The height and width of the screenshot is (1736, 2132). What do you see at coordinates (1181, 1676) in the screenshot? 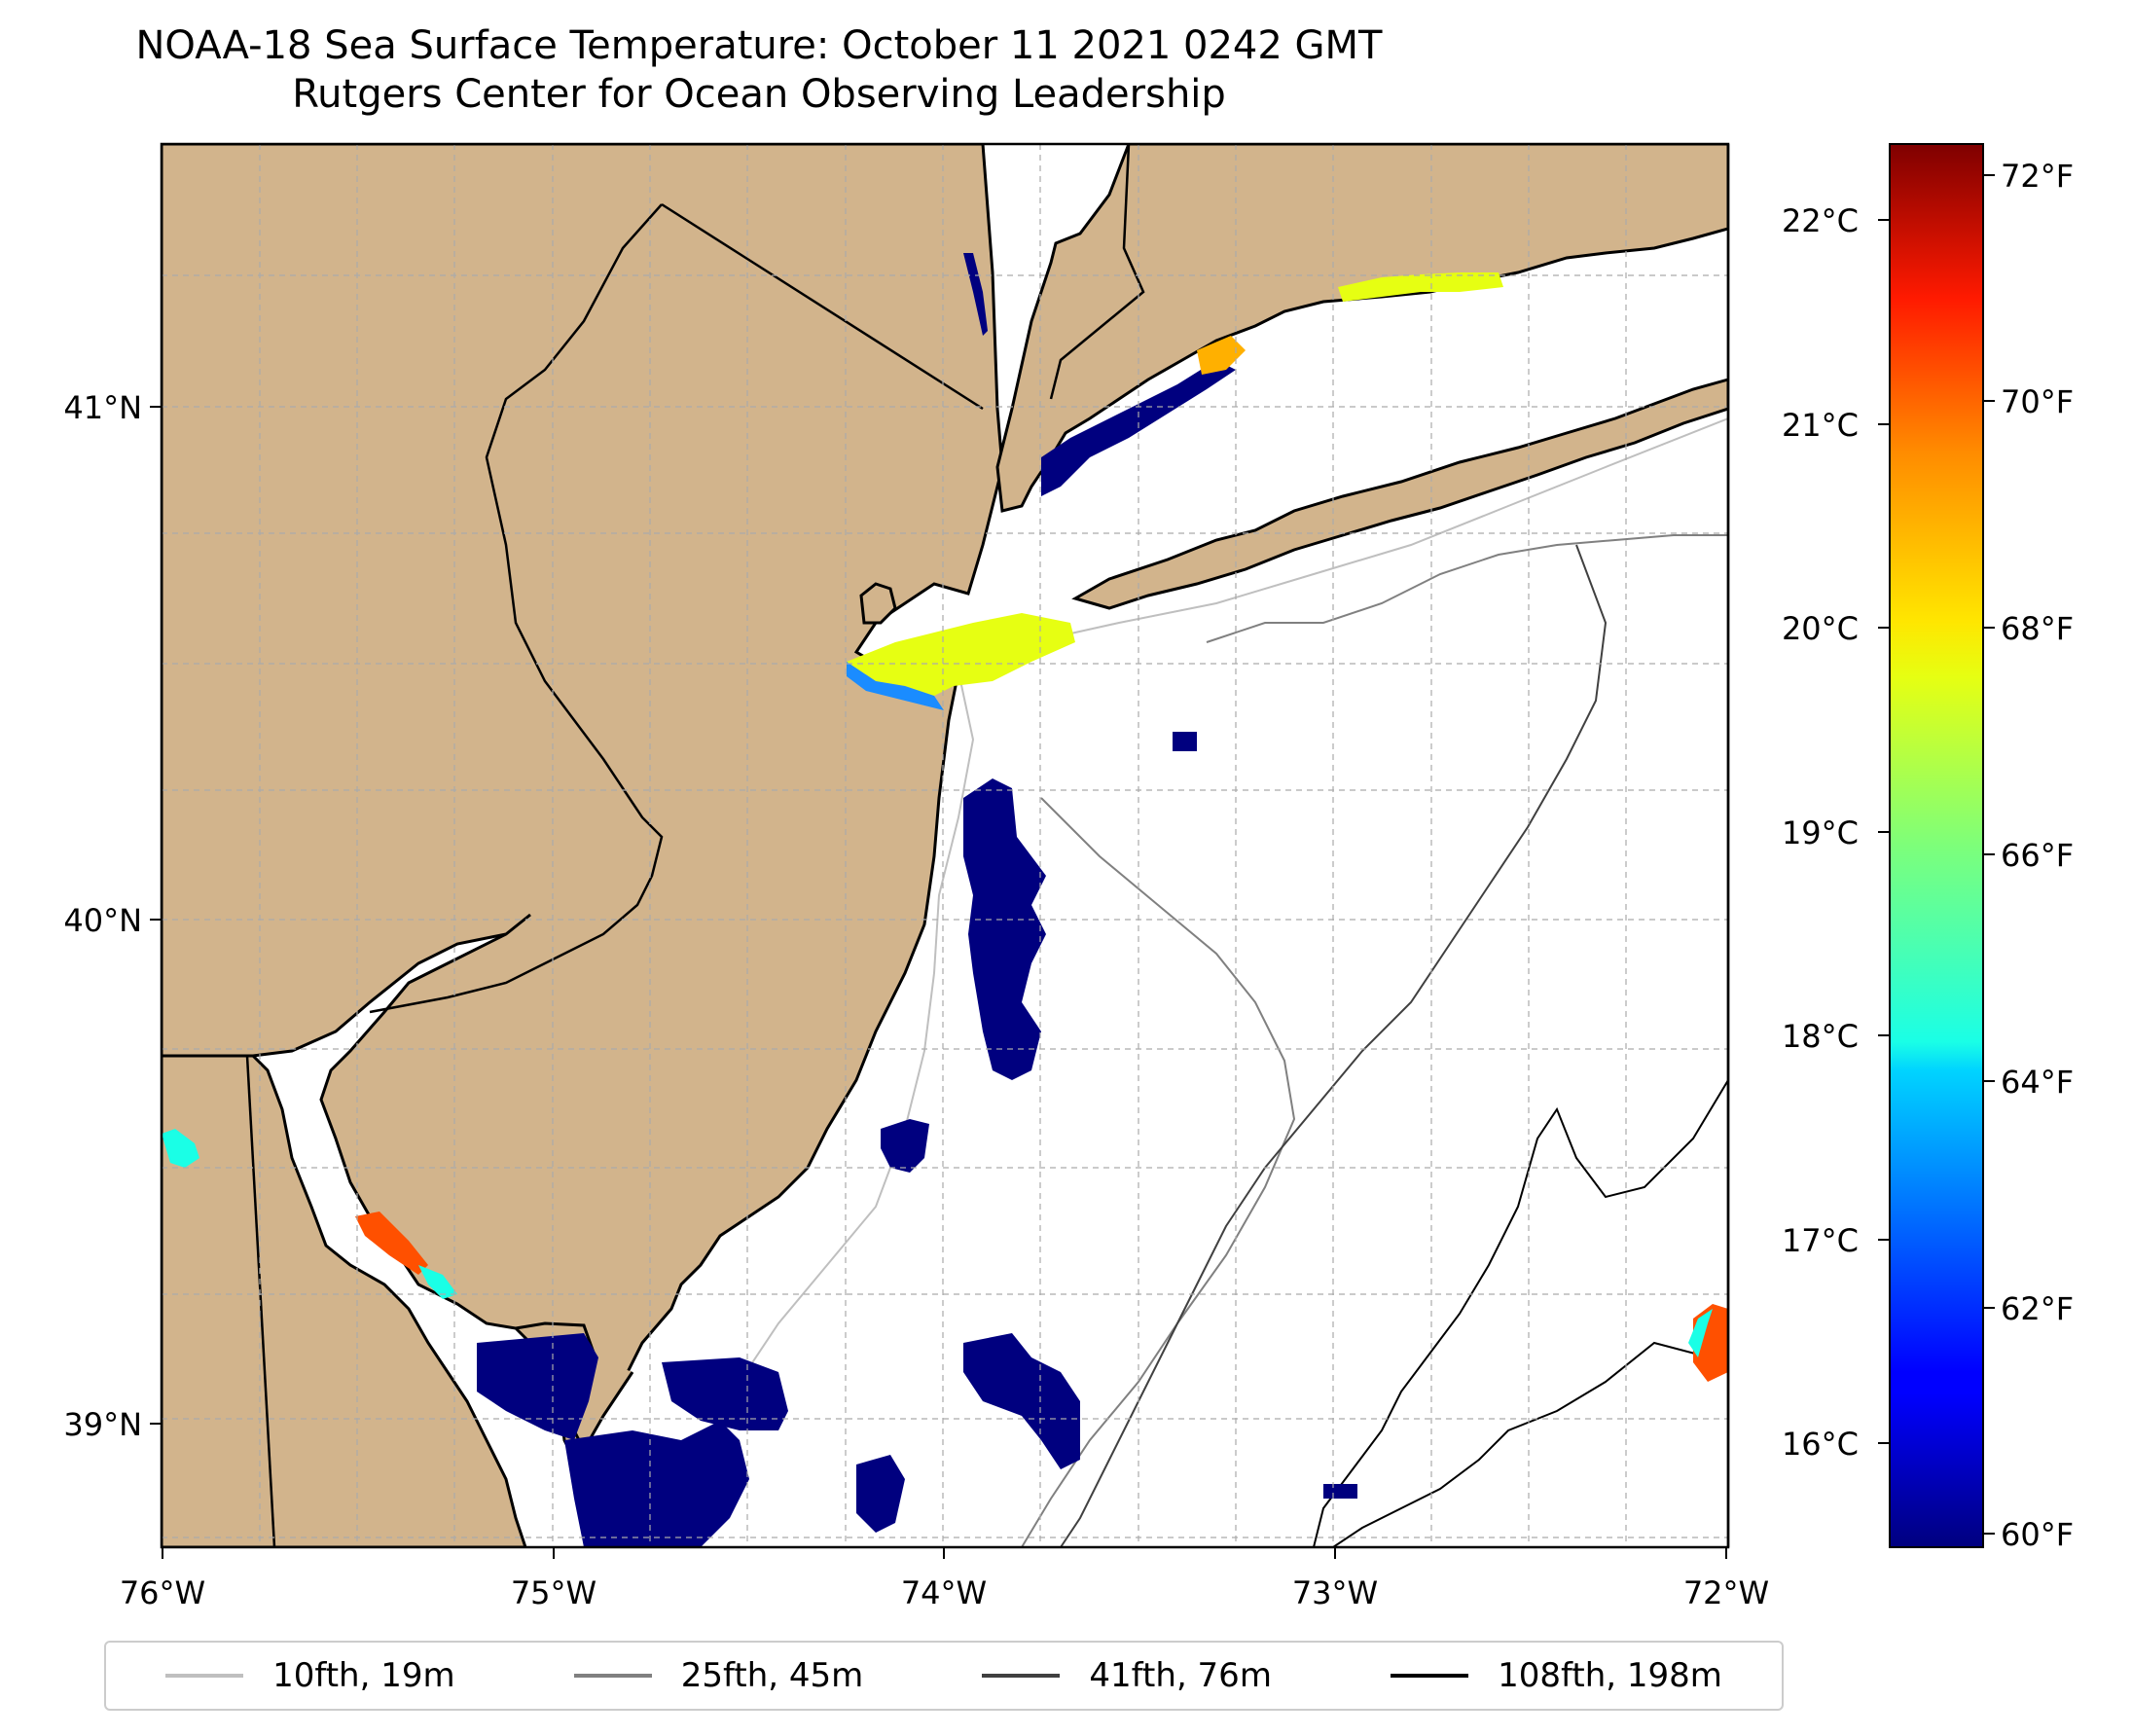
I see `legend-label: 41fth, 76m` at bounding box center [1181, 1676].